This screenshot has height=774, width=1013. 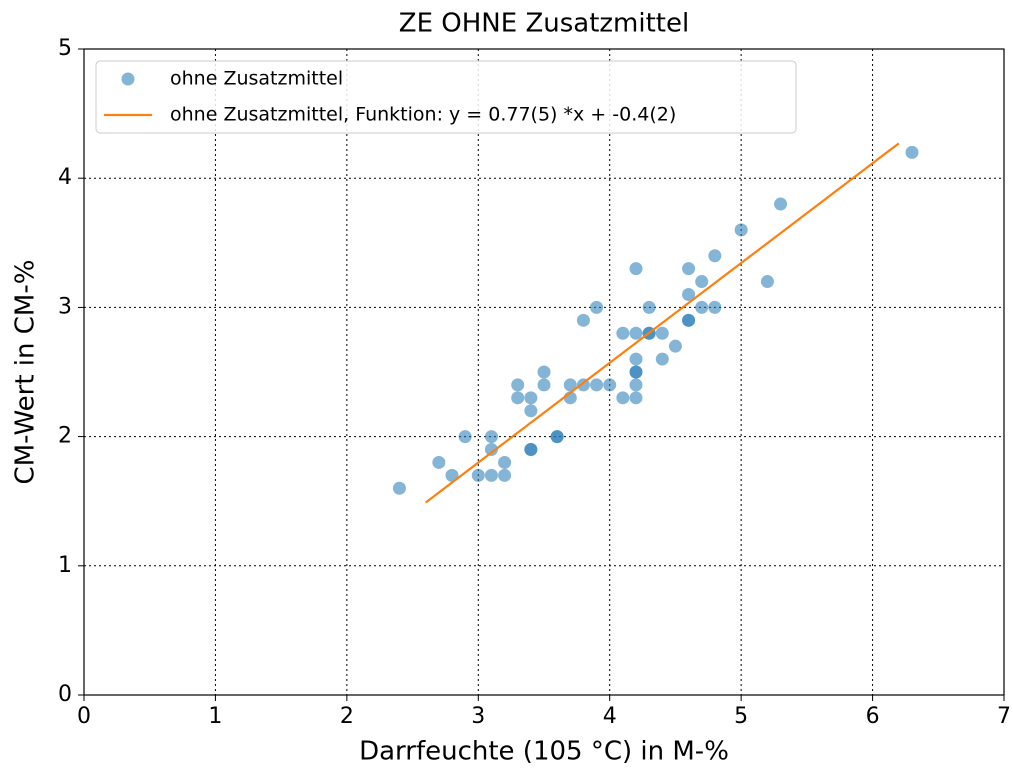 What do you see at coordinates (873, 716) in the screenshot?
I see `x-tick-label: 6` at bounding box center [873, 716].